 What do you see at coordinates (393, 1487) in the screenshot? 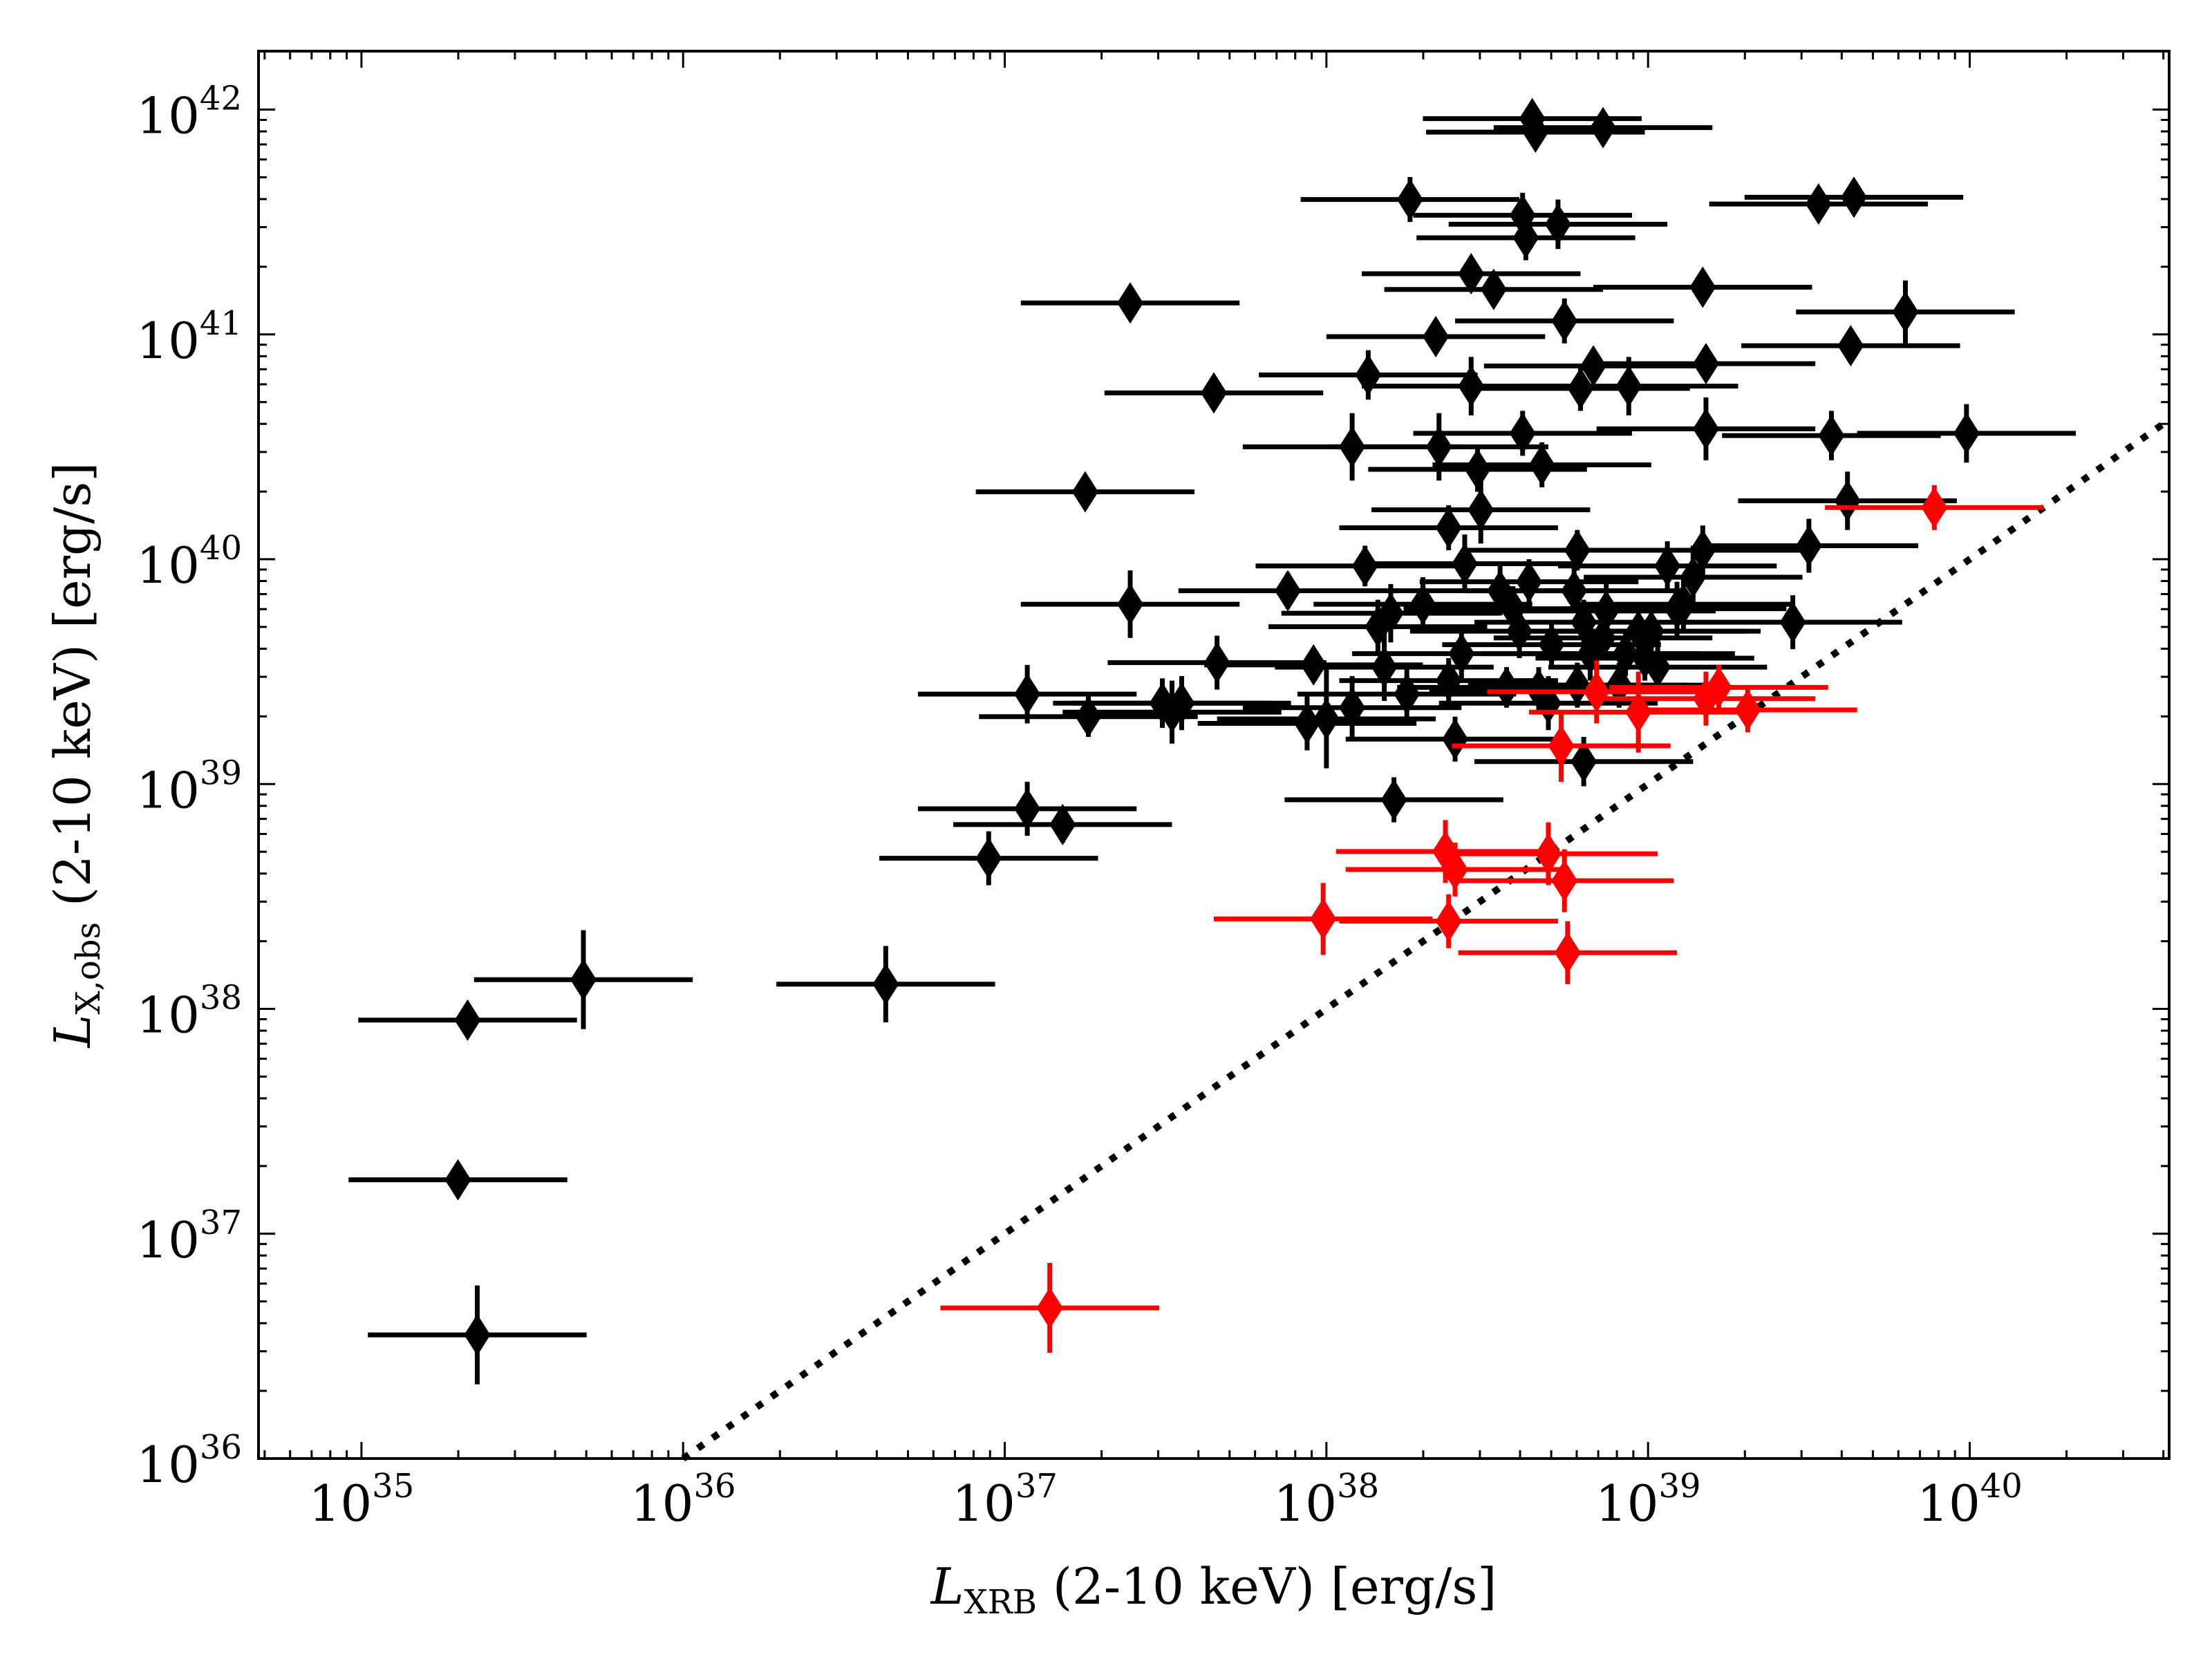
I see `x-tick-power: 35` at bounding box center [393, 1487].